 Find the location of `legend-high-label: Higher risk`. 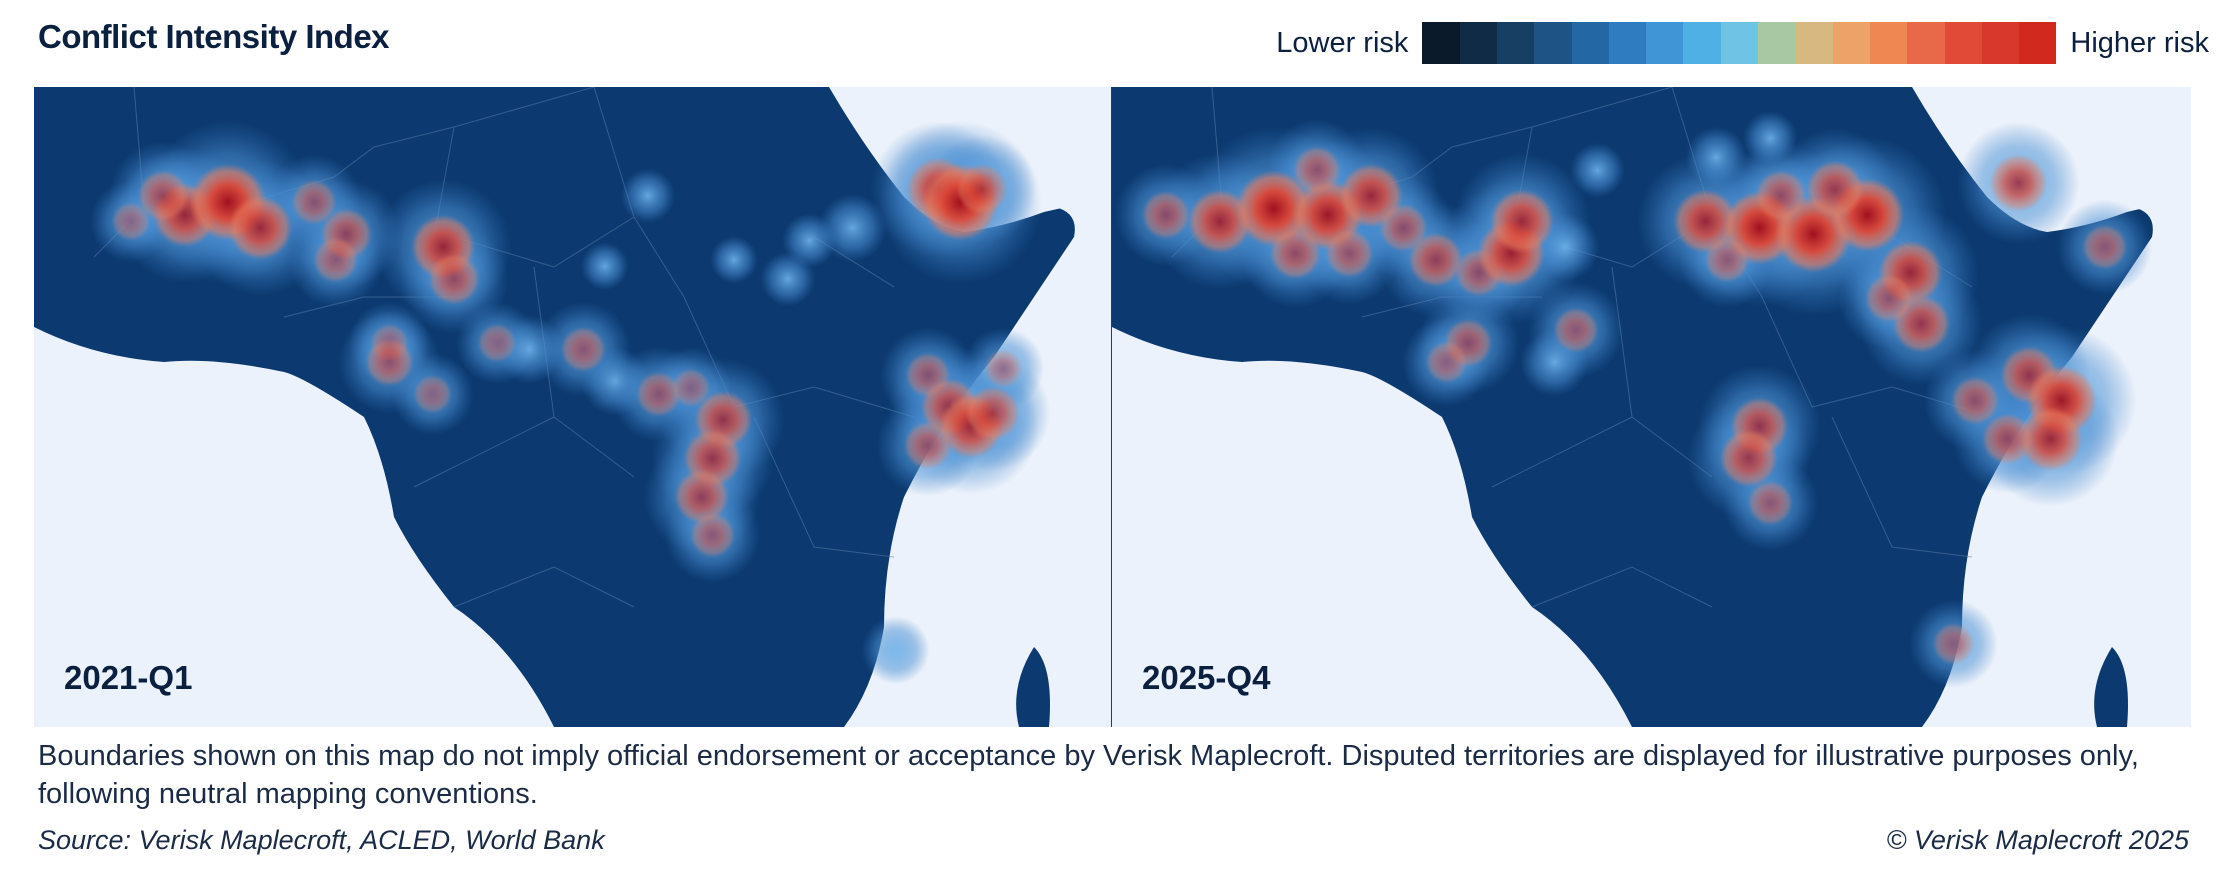

legend-high-label: Higher risk is located at coordinates (2139, 42).